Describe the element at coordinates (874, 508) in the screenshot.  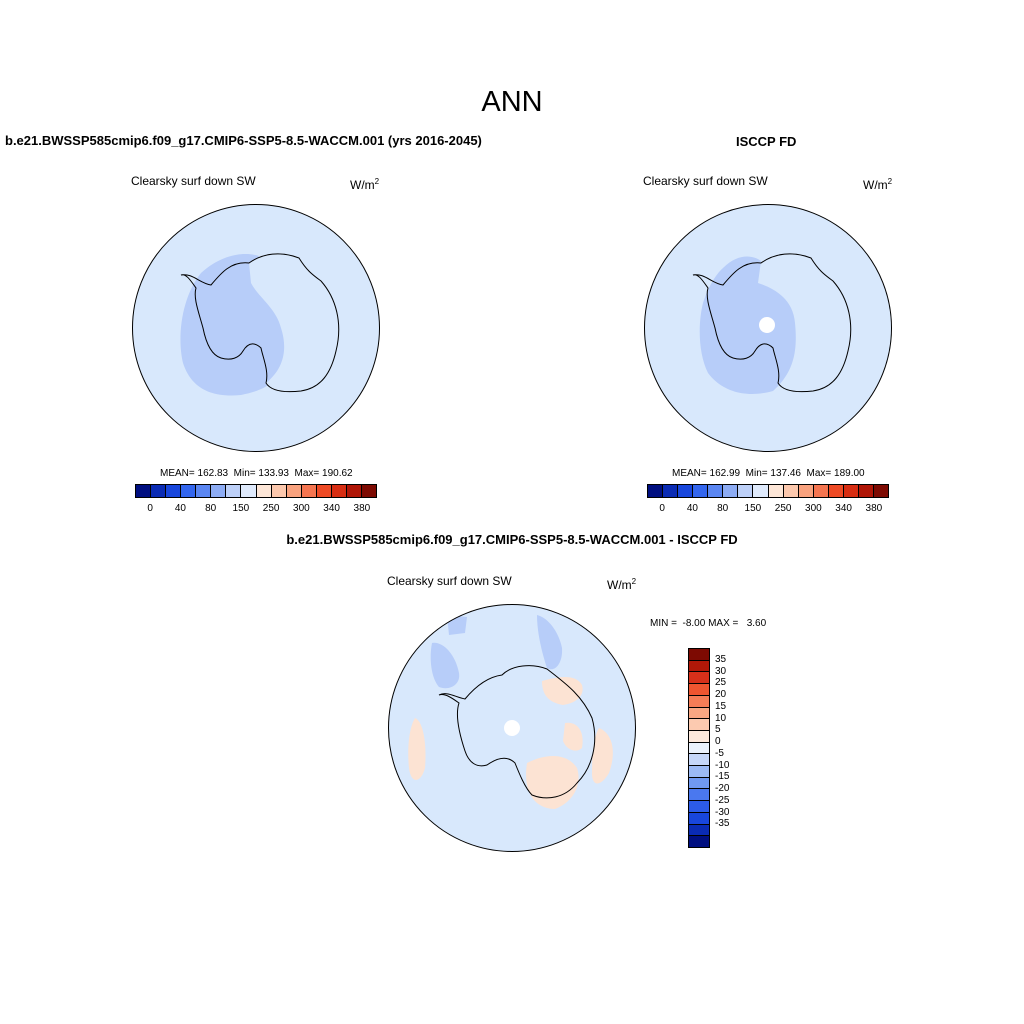
I see `obs-colorbar-tick-label: 380` at that location.